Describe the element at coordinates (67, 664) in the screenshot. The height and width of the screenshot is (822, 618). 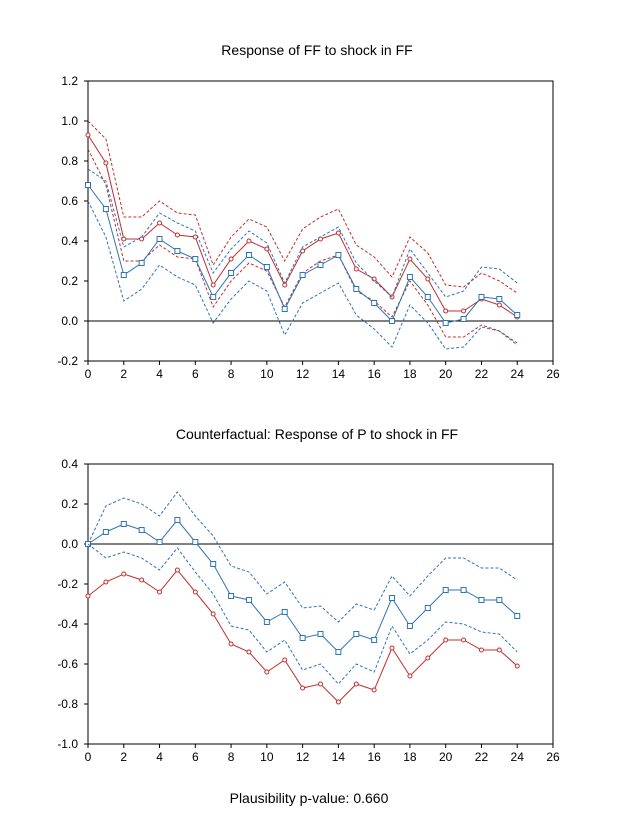
I see `y-tick-label: -0.6` at that location.